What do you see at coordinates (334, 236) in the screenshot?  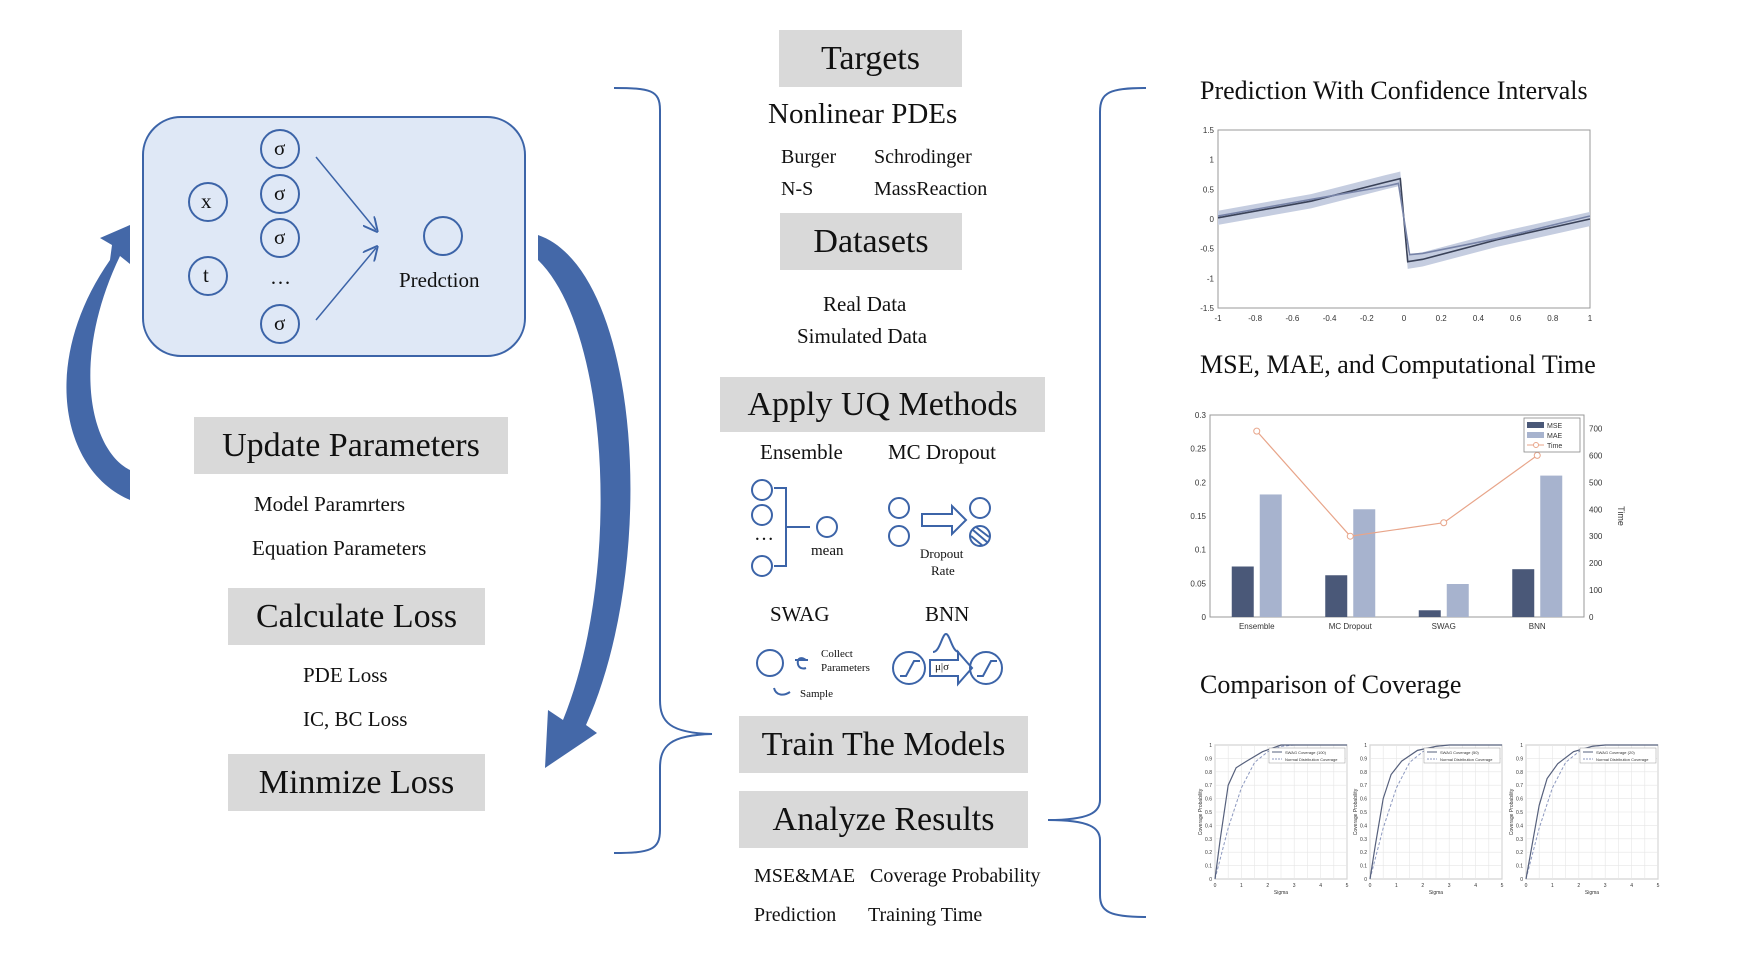 I see `network-box` at bounding box center [334, 236].